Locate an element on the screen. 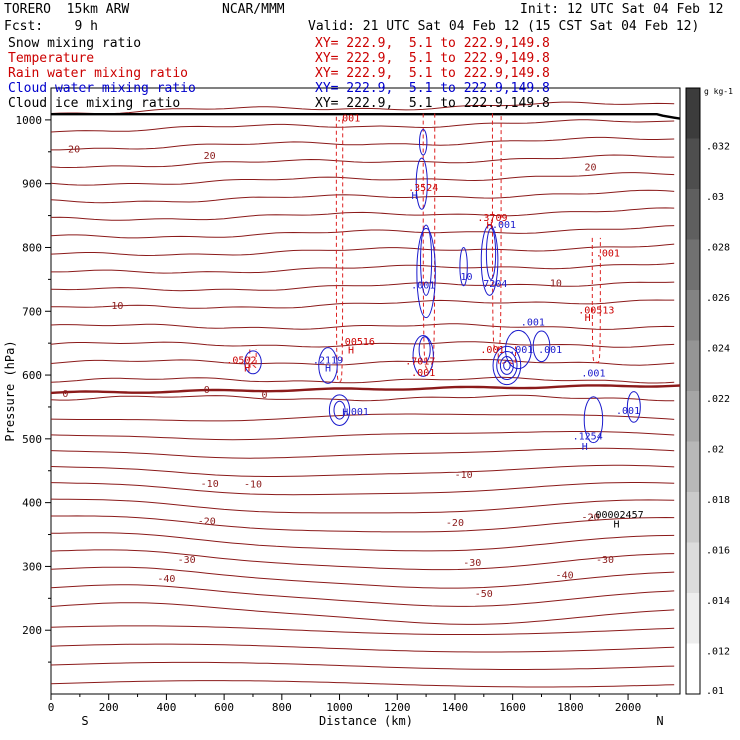 This screenshot has width=740, height=740. center-label: NCAR/MMM is located at coordinates (253, 9).